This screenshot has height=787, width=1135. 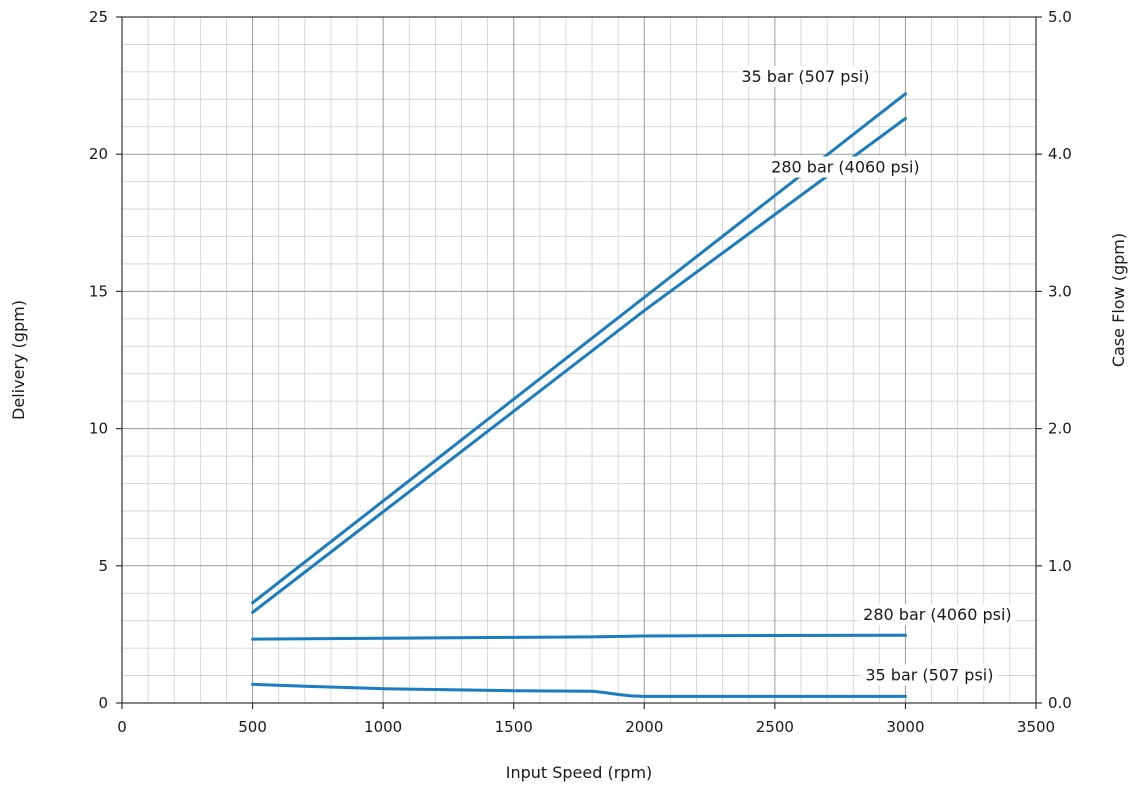 I want to click on y2-tick-label: 1.0, so click(x=1060, y=566).